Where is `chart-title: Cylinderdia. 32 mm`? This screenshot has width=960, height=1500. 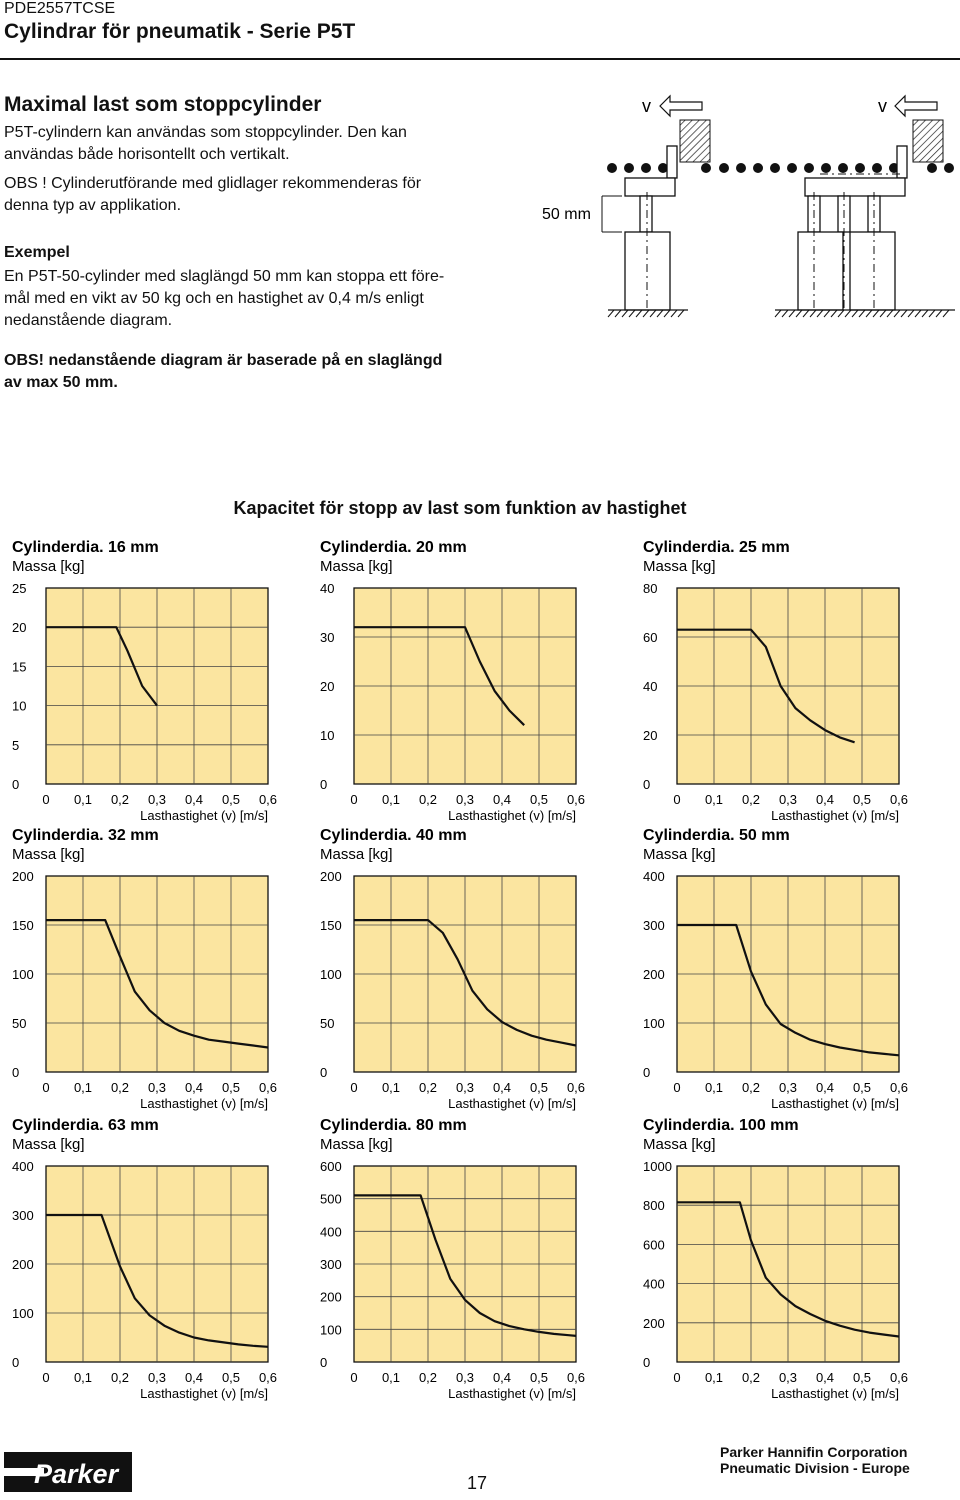
chart-title: Cylinderdia. 32 mm is located at coordinates (85, 835).